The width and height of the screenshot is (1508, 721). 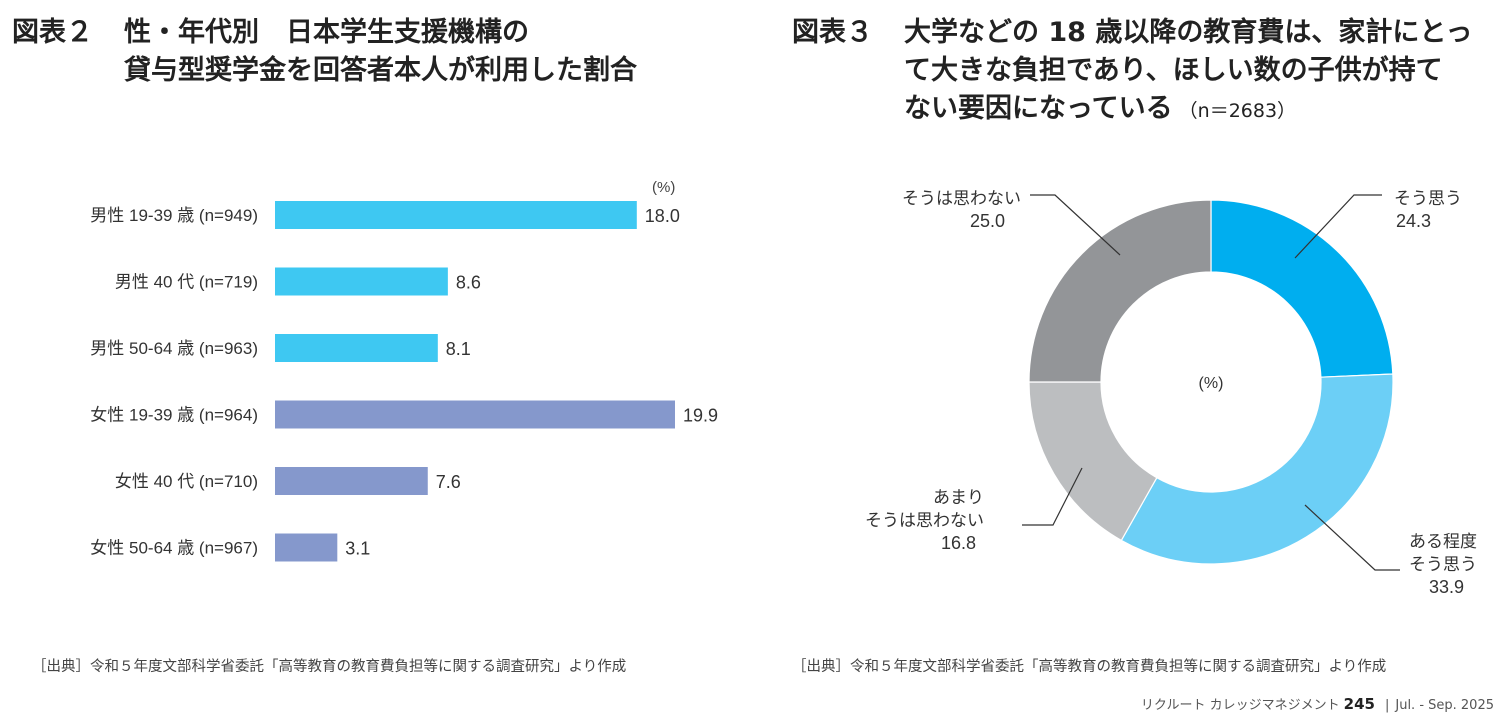 What do you see at coordinates (174, 415) in the screenshot?
I see `bar-category-label: 女性 19-39 歳 (n=964)` at bounding box center [174, 415].